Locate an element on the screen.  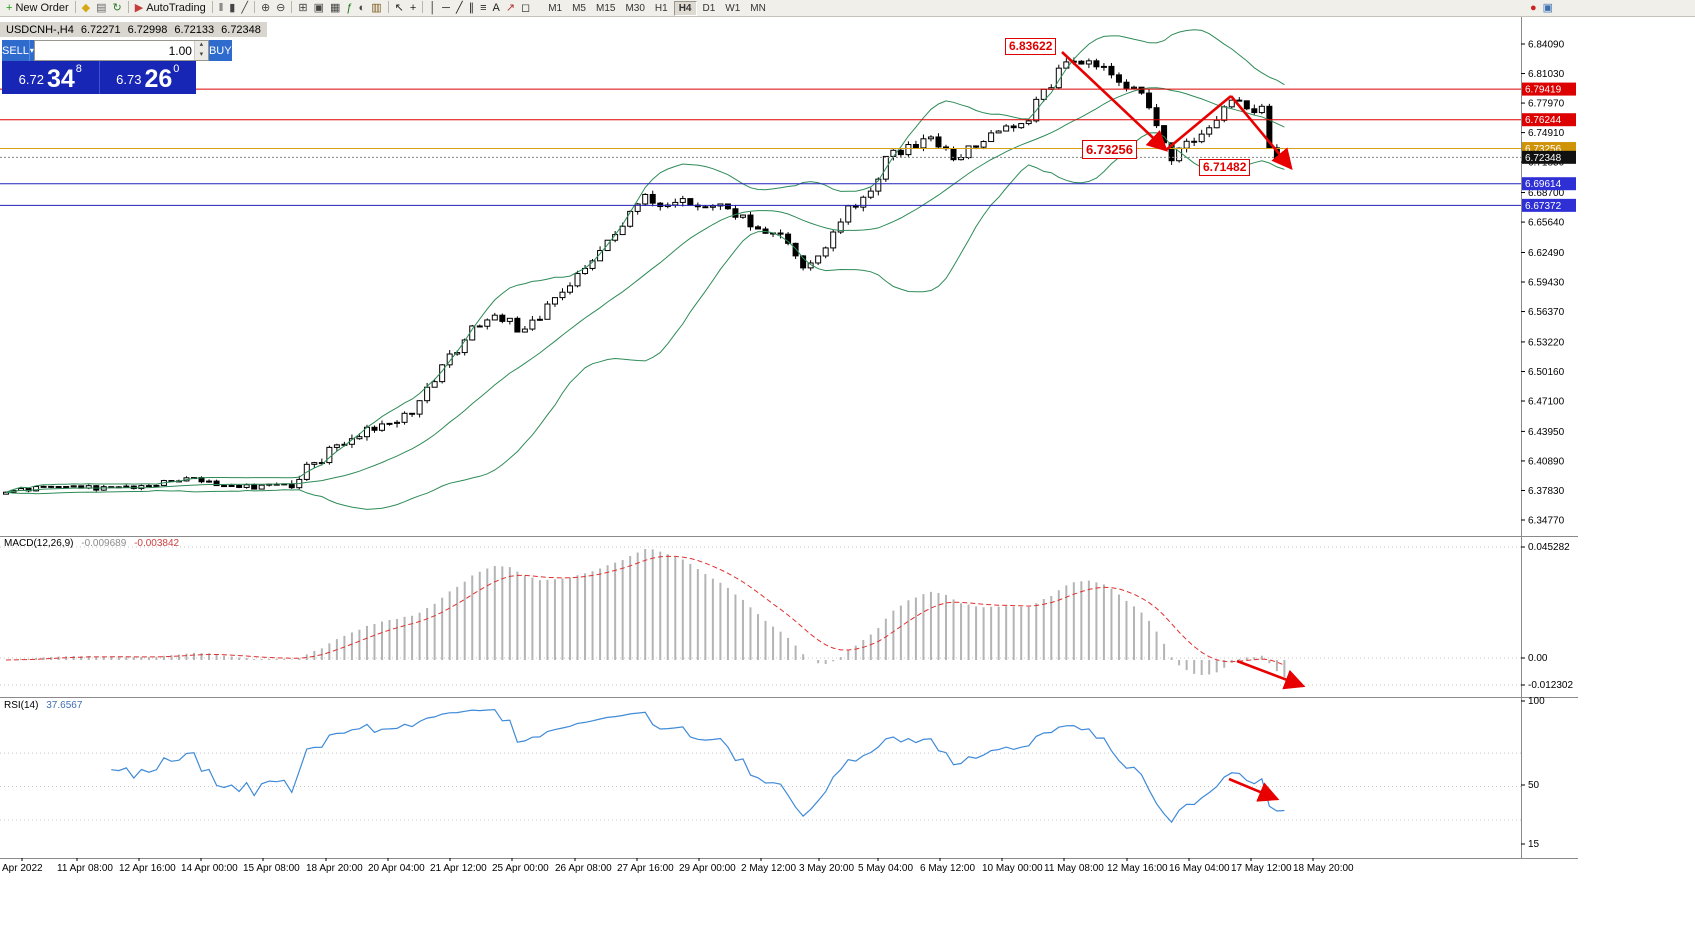
new-order-glyph: + is located at coordinates (9, 7).